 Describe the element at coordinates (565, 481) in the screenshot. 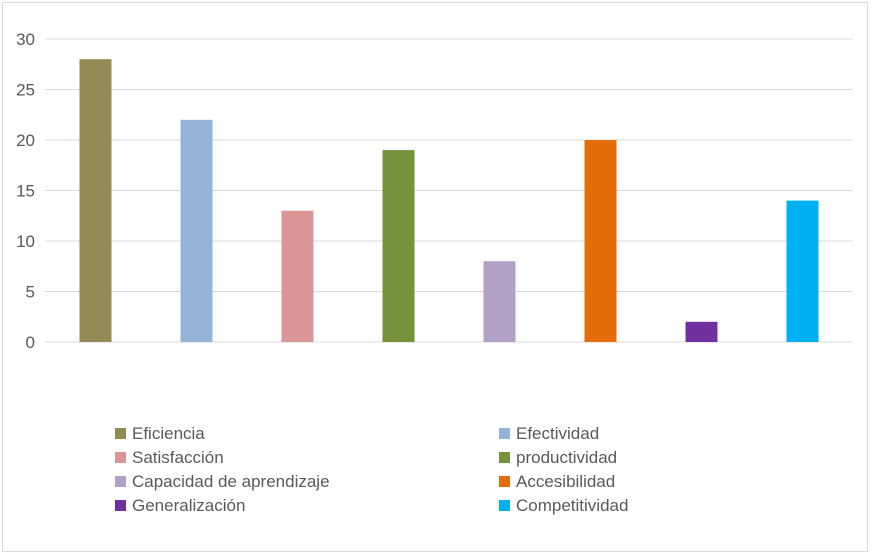

I see `legend-label: Accesibilidad` at that location.